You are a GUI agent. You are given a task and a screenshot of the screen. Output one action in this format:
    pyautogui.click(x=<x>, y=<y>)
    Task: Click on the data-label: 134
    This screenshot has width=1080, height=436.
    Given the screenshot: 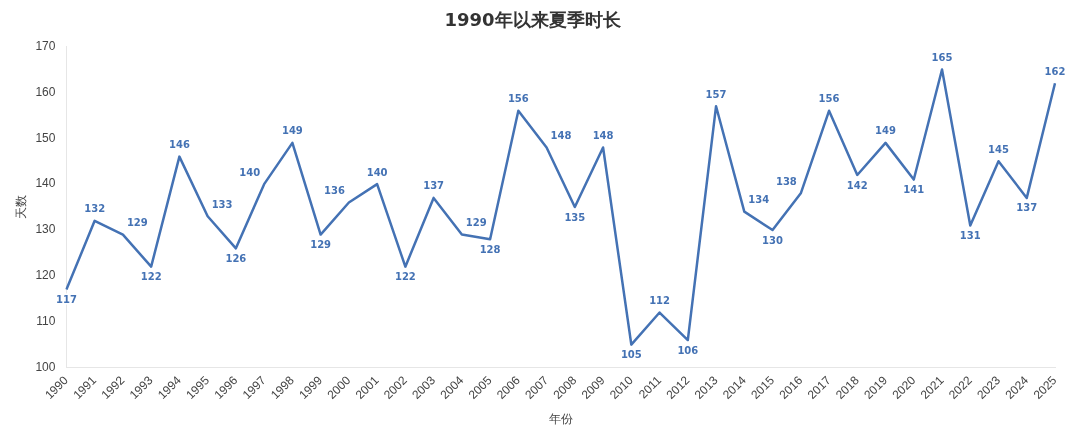 What is the action you would take?
    pyautogui.click(x=759, y=200)
    